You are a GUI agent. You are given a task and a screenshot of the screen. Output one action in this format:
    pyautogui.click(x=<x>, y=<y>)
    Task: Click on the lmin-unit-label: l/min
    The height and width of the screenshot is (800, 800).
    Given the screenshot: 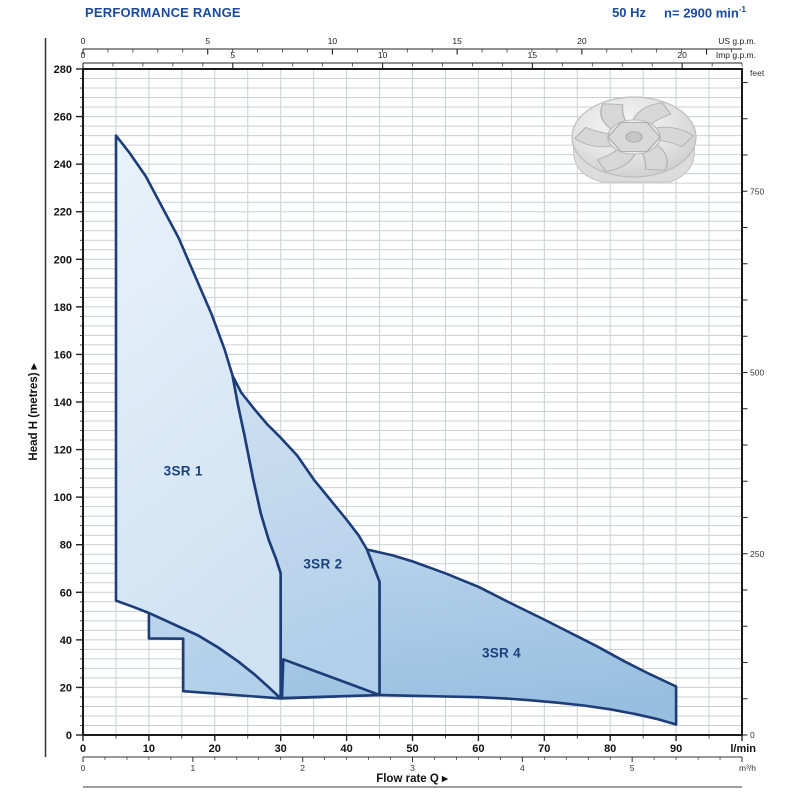 What is the action you would take?
    pyautogui.click(x=743, y=749)
    